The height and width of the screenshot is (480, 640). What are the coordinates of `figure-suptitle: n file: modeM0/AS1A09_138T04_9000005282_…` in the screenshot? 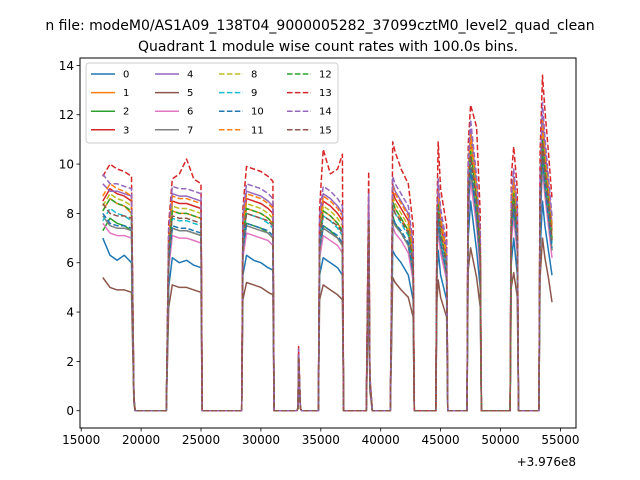 It's located at (319, 26).